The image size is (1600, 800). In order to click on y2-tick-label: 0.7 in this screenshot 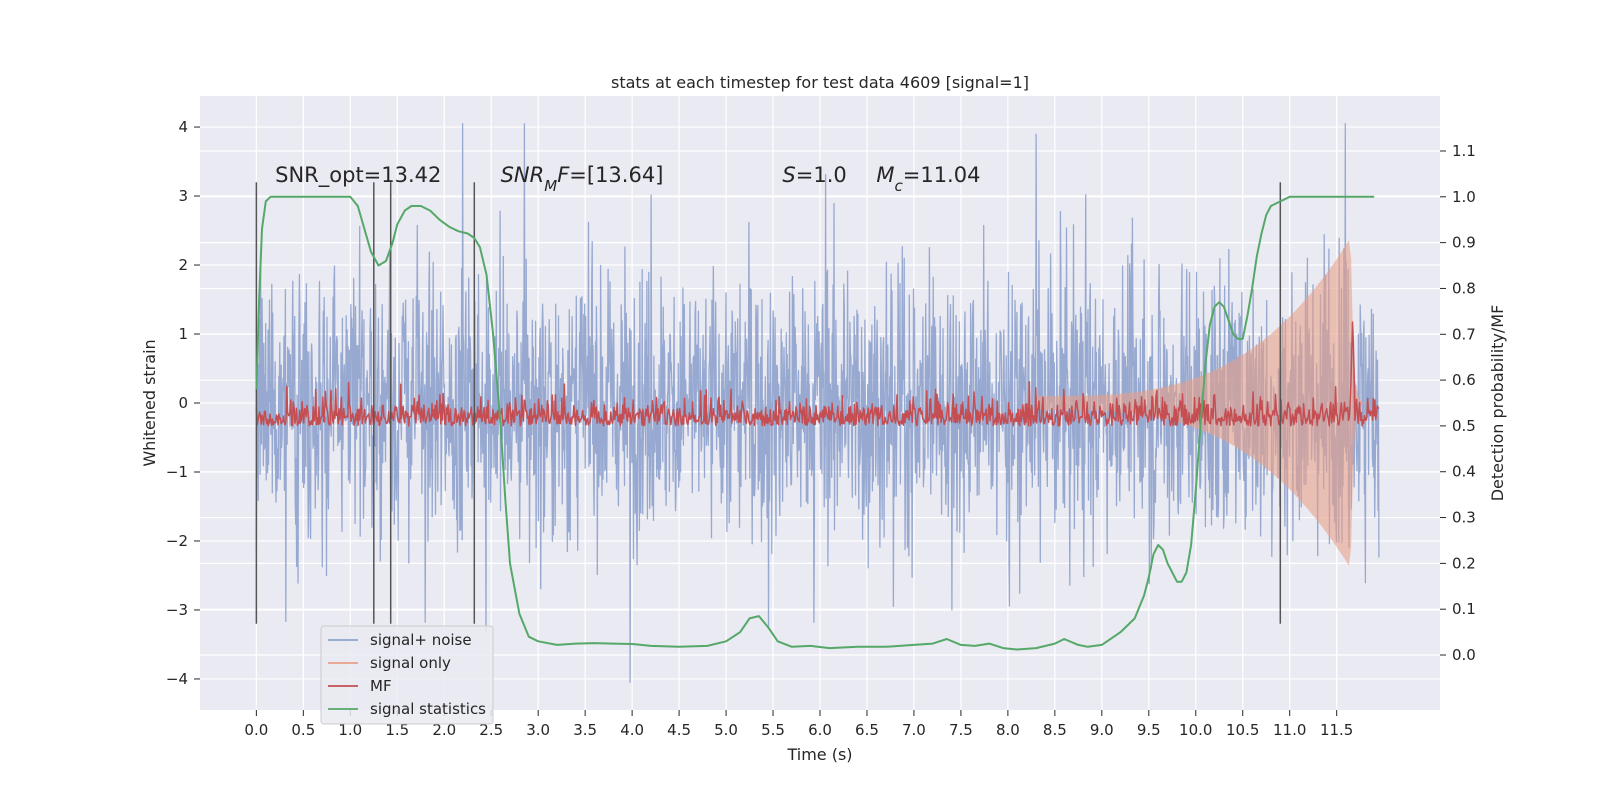, I will do `click(1464, 334)`.